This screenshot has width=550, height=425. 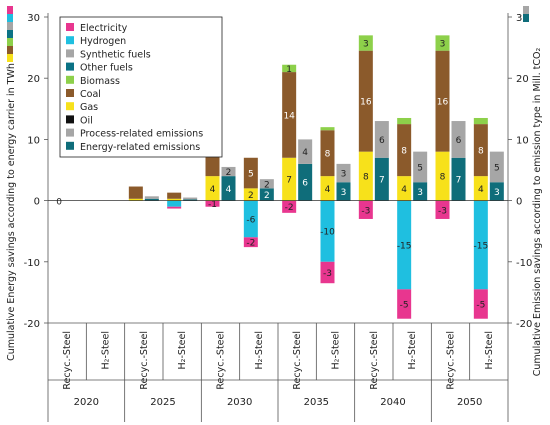 I want to click on energy-data-label: -6, so click(x=250, y=220).